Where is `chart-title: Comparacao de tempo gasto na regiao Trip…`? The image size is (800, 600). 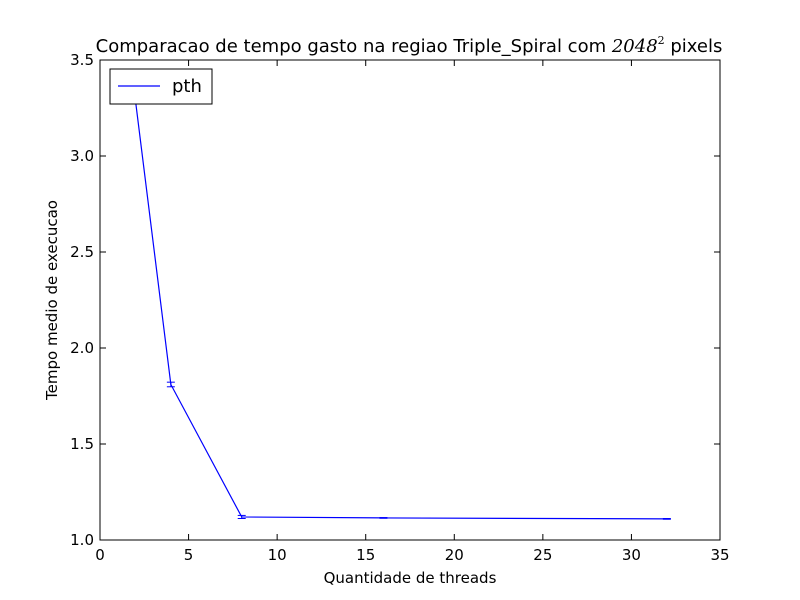 chart-title: Comparacao de tempo gasto na regiao Trip… is located at coordinates (409, 45).